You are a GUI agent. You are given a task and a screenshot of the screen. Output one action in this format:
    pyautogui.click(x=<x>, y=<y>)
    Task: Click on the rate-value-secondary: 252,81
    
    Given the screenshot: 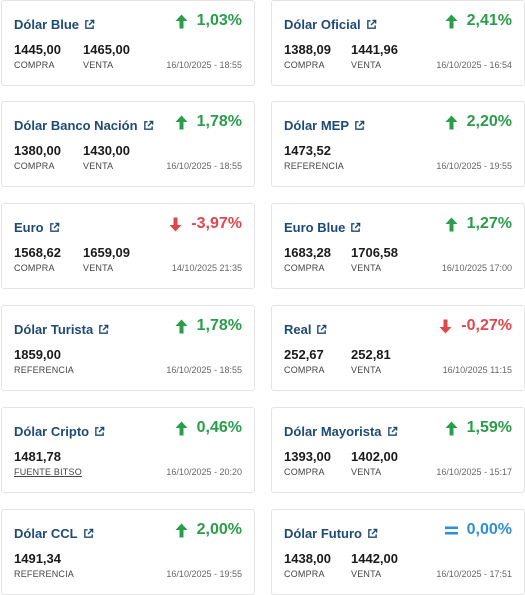 What is the action you would take?
    pyautogui.click(x=371, y=354)
    